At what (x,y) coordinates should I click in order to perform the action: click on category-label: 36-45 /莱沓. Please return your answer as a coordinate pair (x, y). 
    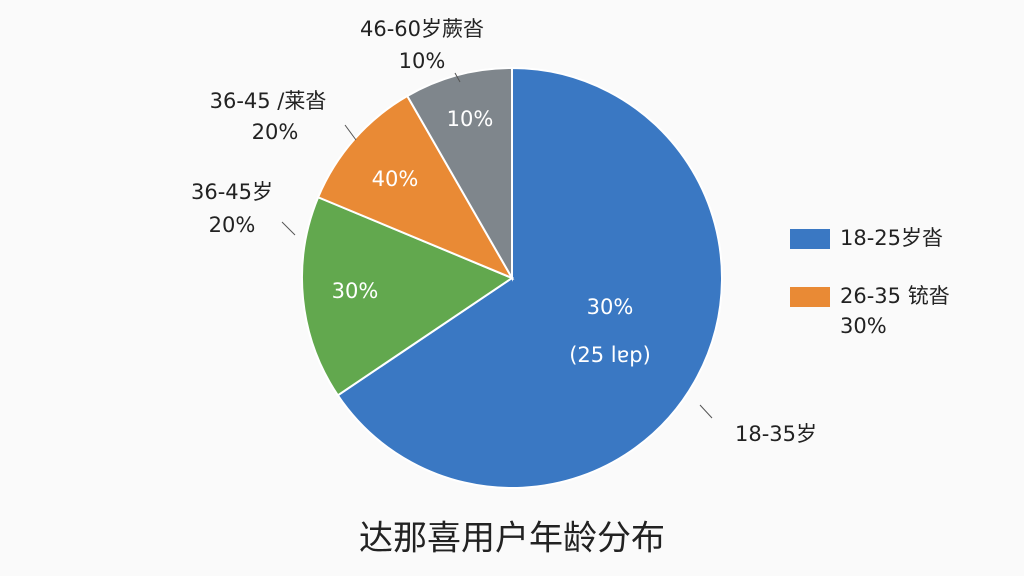
    Looking at the image, I should click on (268, 101).